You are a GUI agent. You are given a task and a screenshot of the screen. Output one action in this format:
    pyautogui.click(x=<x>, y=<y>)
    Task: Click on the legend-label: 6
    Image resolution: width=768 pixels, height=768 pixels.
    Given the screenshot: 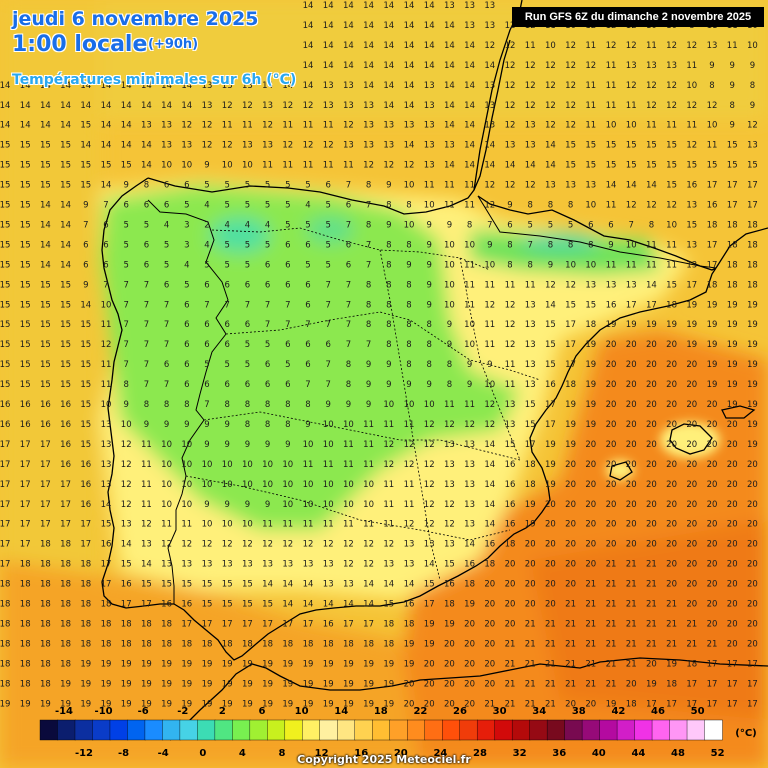 What is the action you would take?
    pyautogui.click(x=262, y=711)
    